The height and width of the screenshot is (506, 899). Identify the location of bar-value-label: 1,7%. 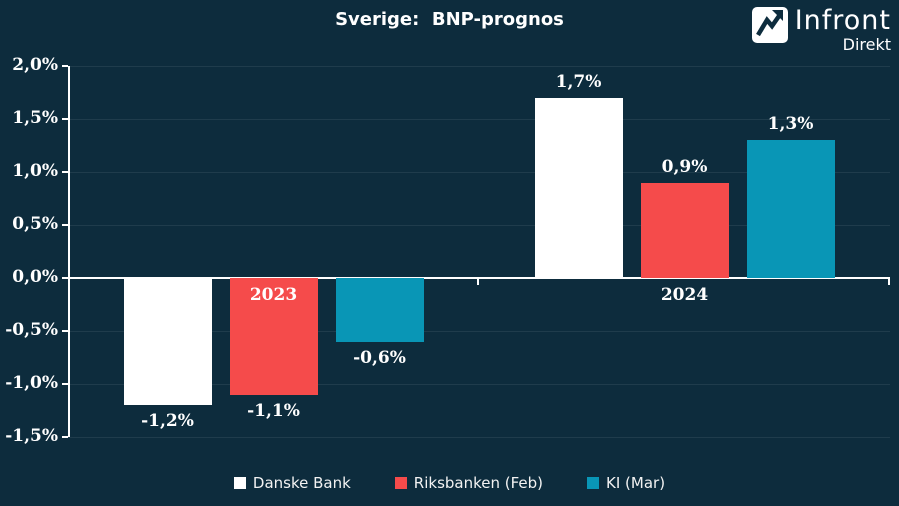
(578, 81).